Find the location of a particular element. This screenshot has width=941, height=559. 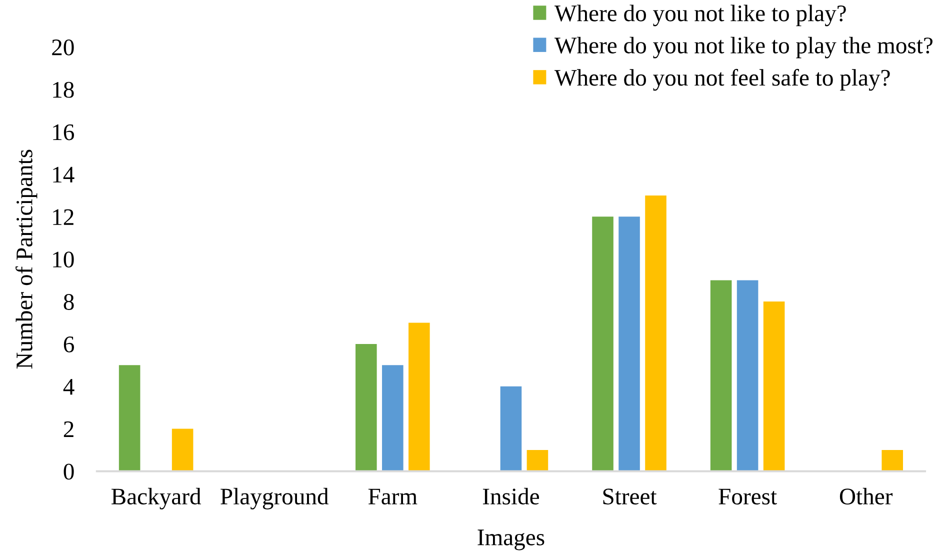

y-tick-label: 18 is located at coordinates (63, 90).